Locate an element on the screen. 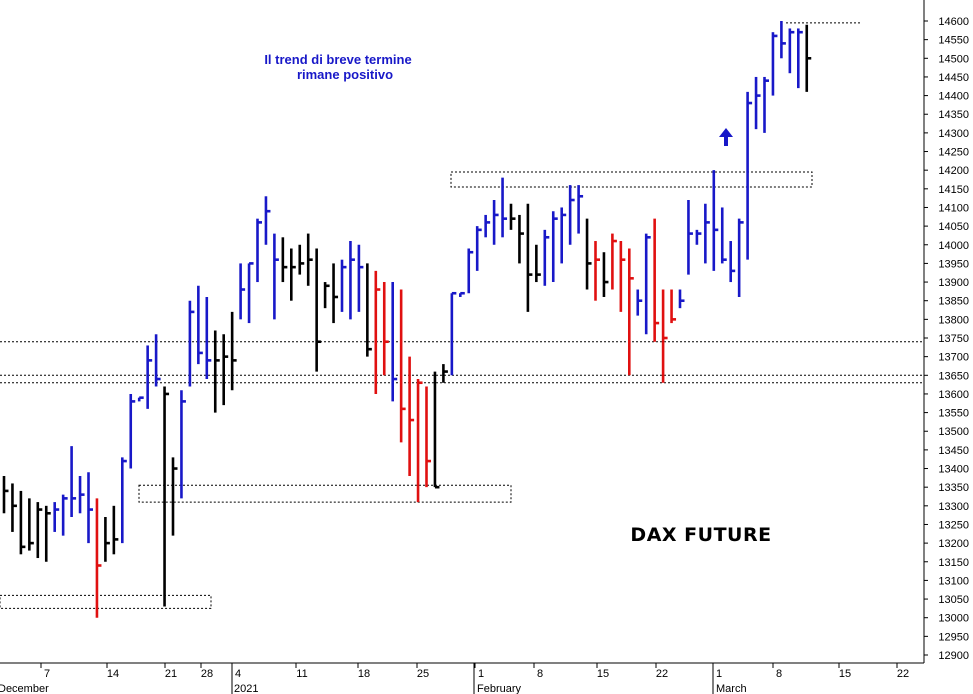  x-tick-label: 4 is located at coordinates (238, 674).